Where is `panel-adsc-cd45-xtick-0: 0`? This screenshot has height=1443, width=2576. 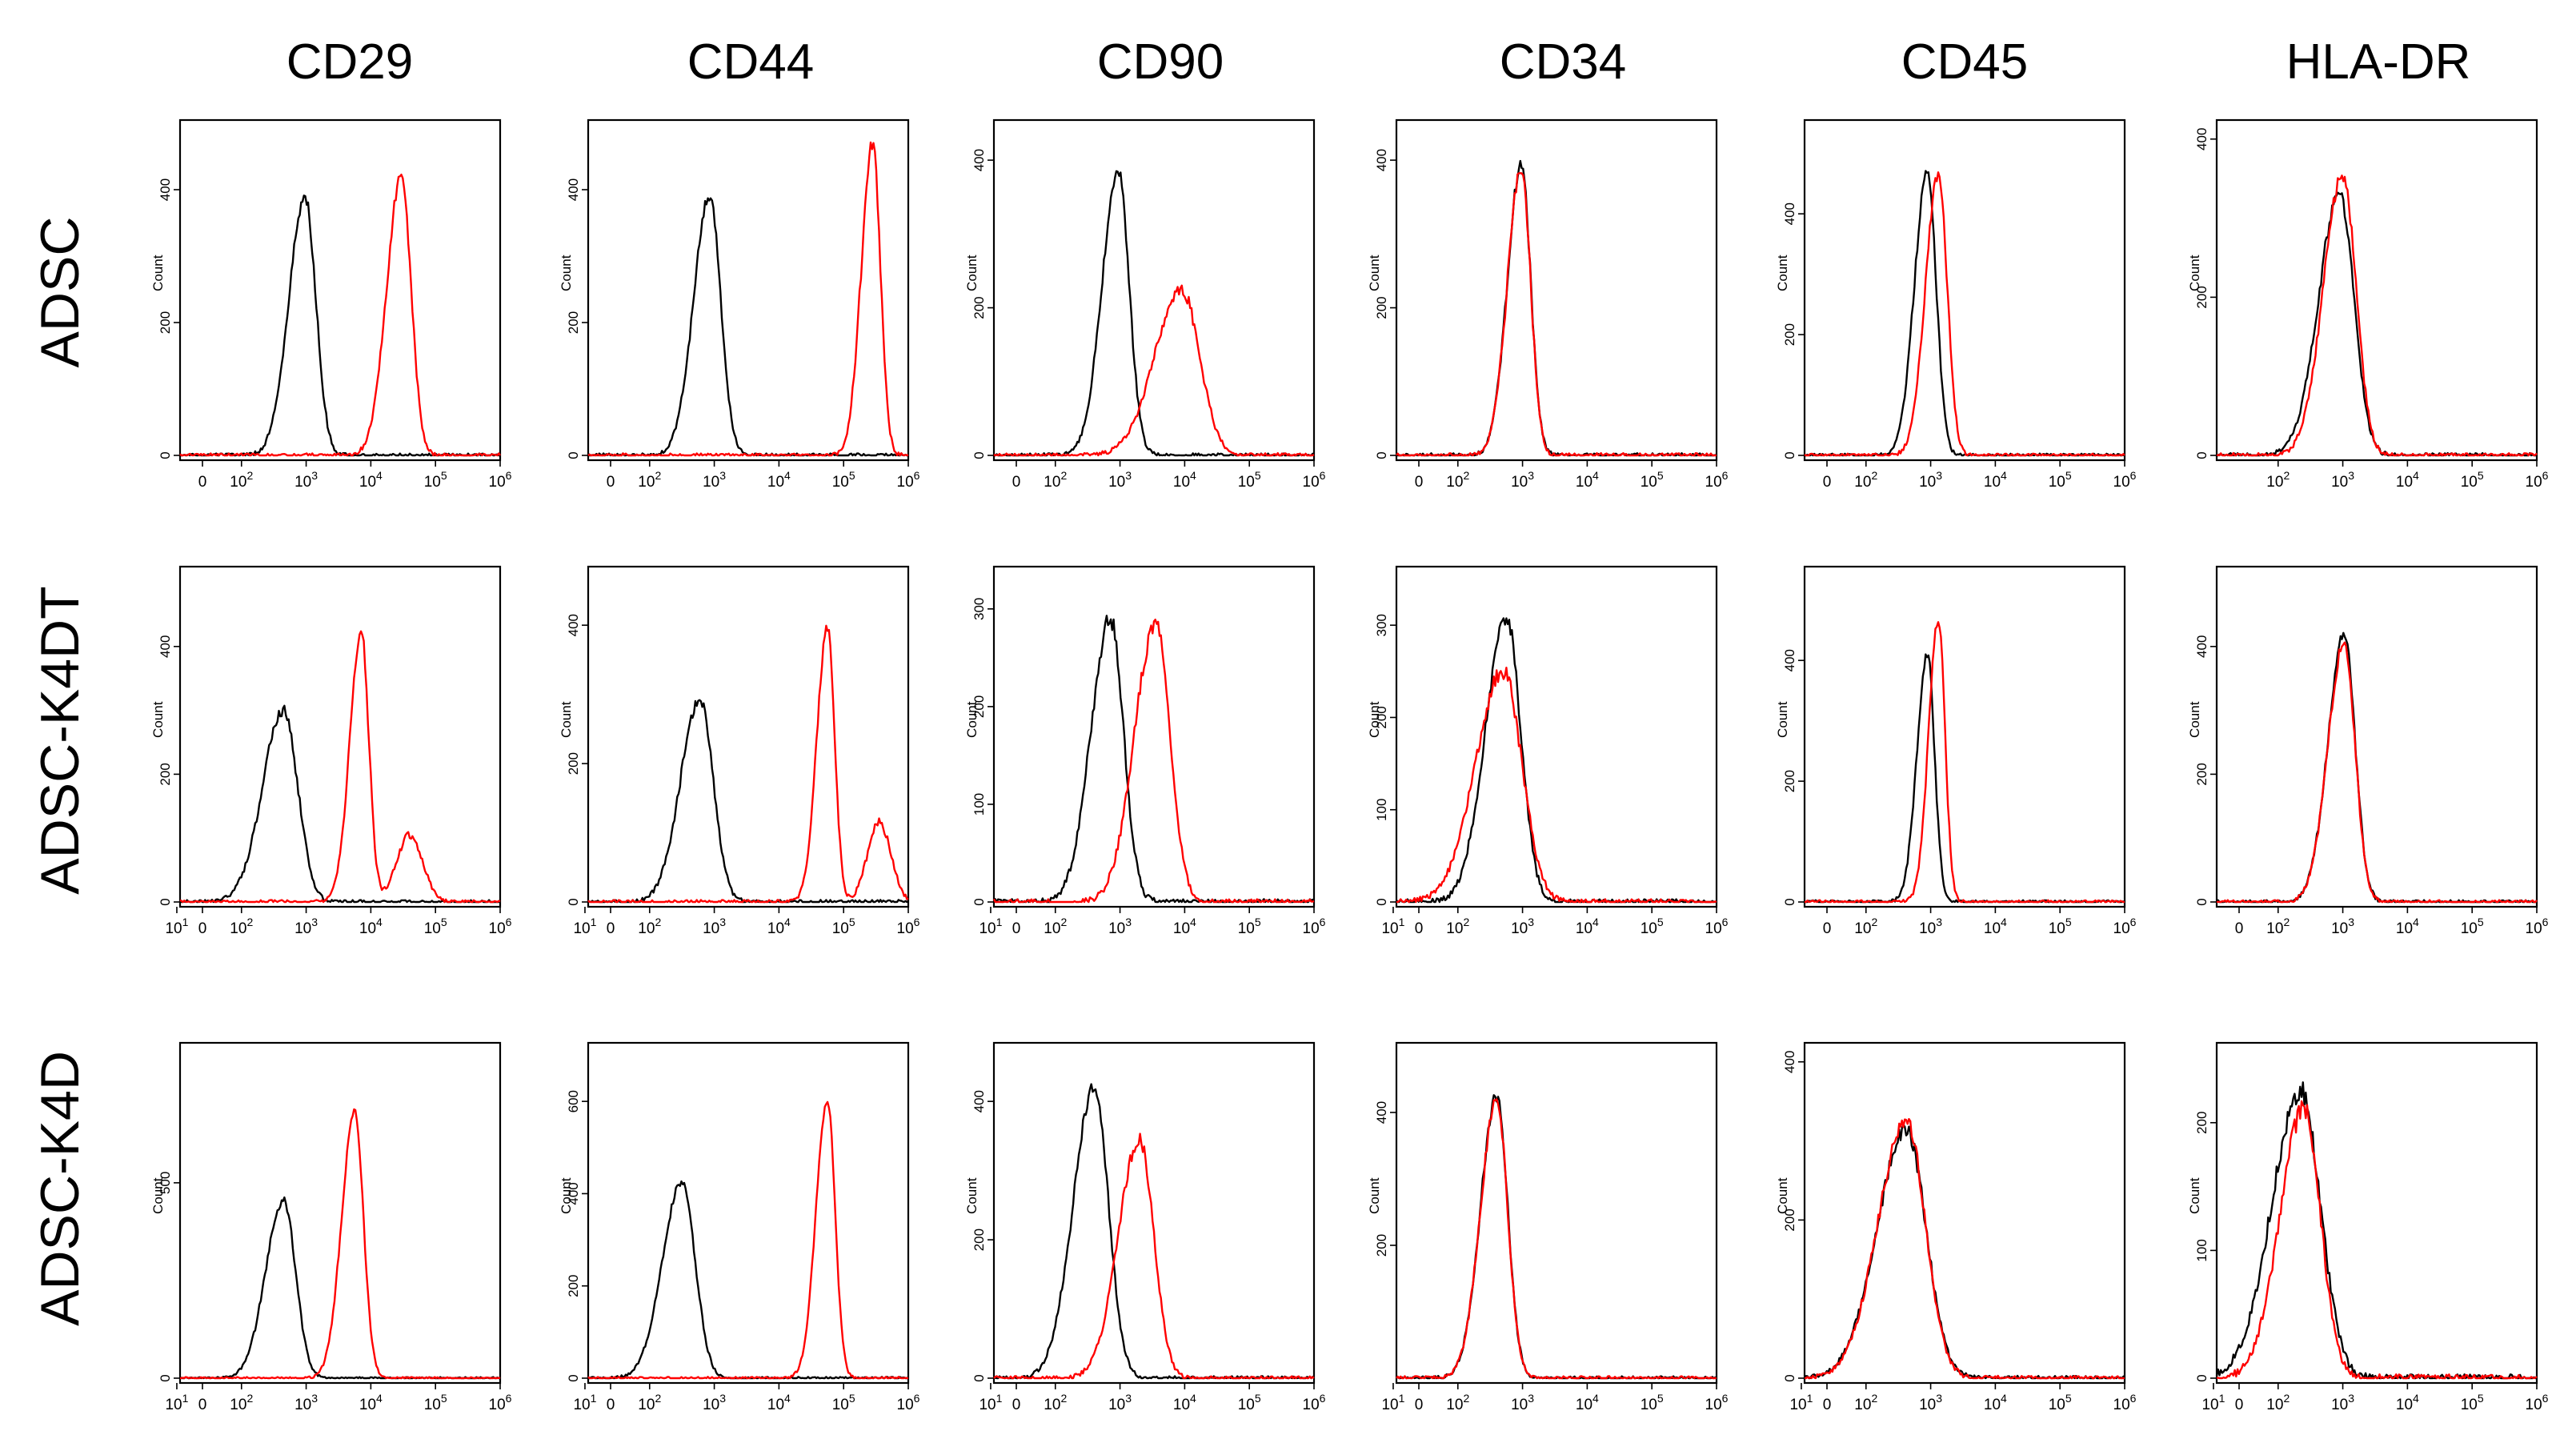
panel-adsc-cd45-xtick-0: 0 is located at coordinates (1827, 482).